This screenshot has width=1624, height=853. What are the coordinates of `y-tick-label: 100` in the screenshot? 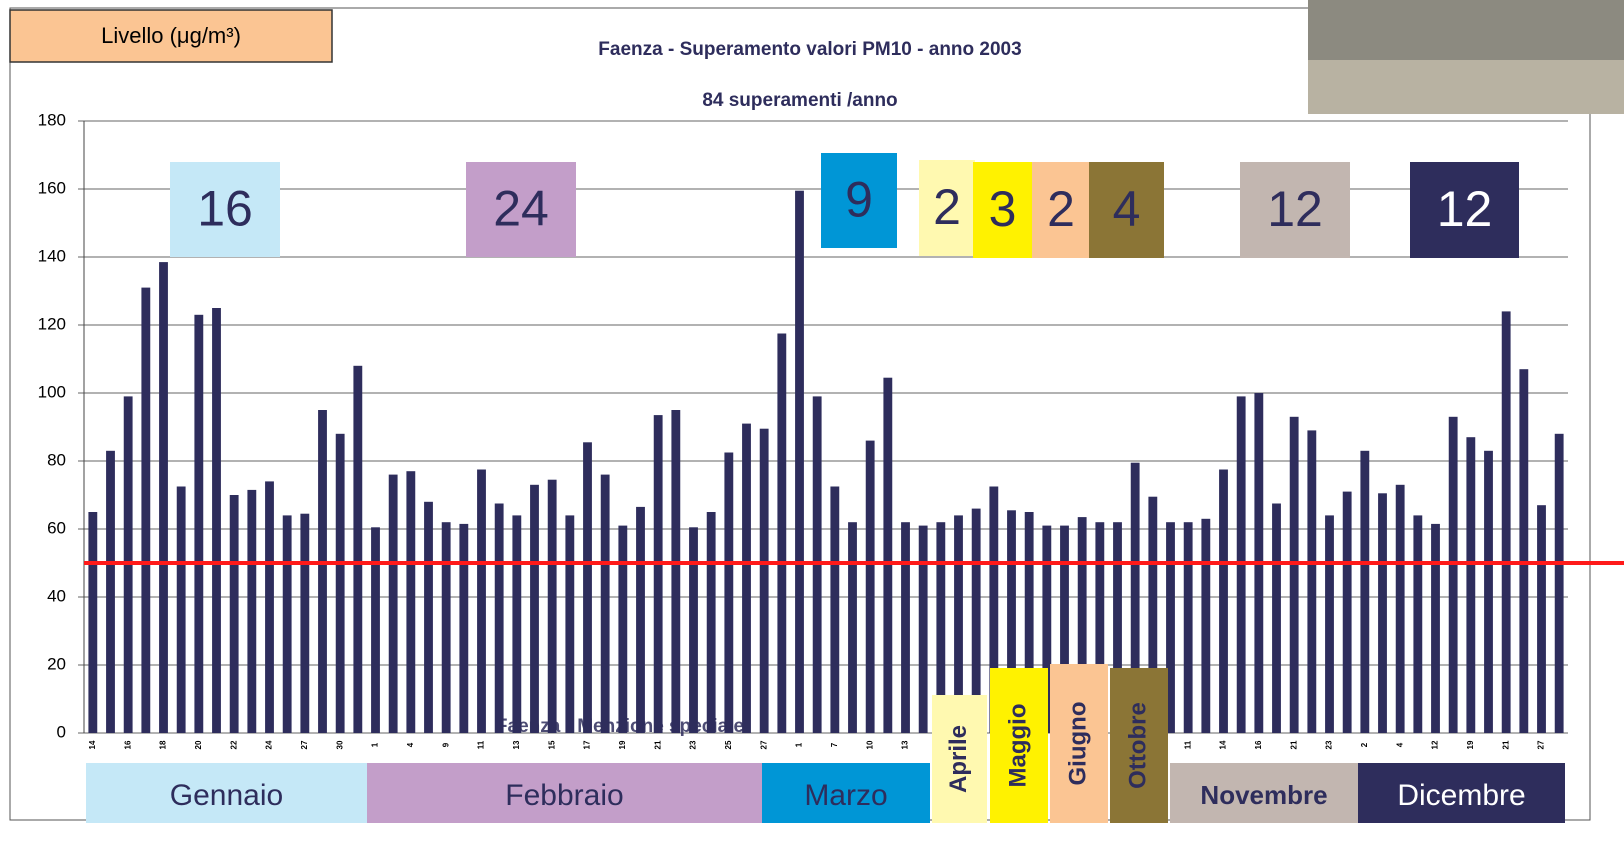 It's located at (52, 391).